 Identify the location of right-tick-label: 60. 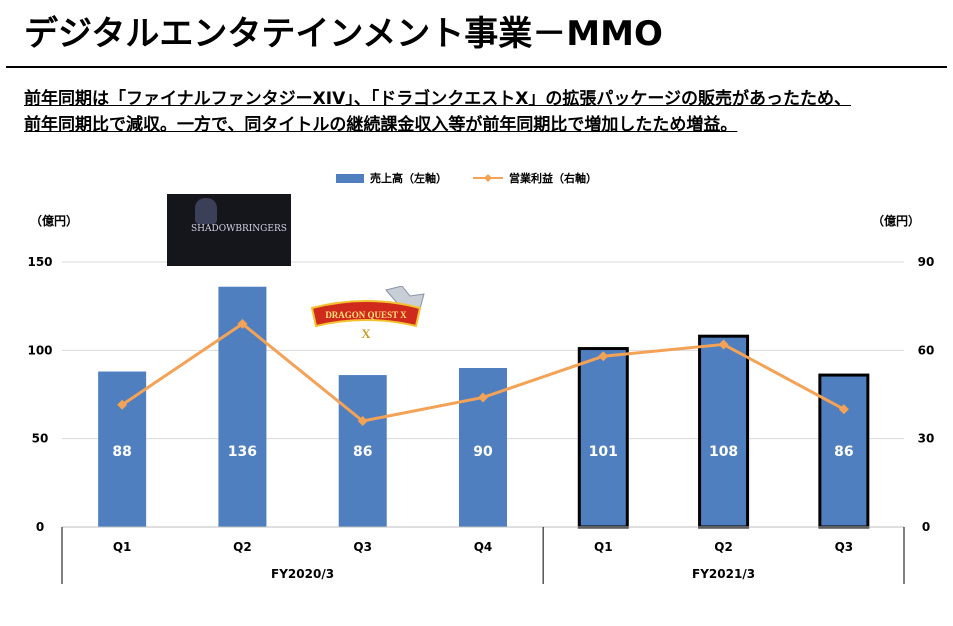
(926, 350).